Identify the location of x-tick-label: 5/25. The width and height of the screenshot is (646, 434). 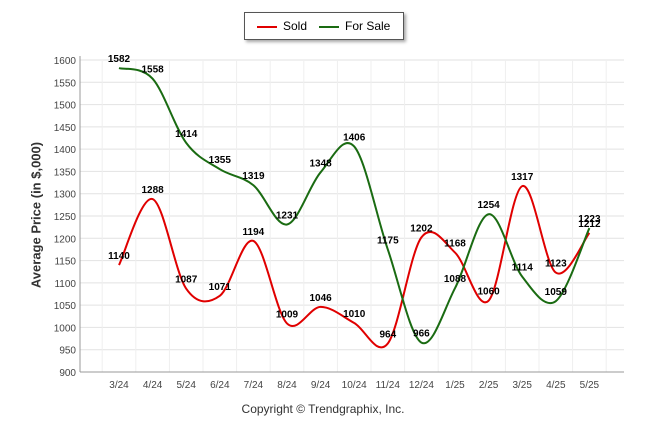
(590, 385).